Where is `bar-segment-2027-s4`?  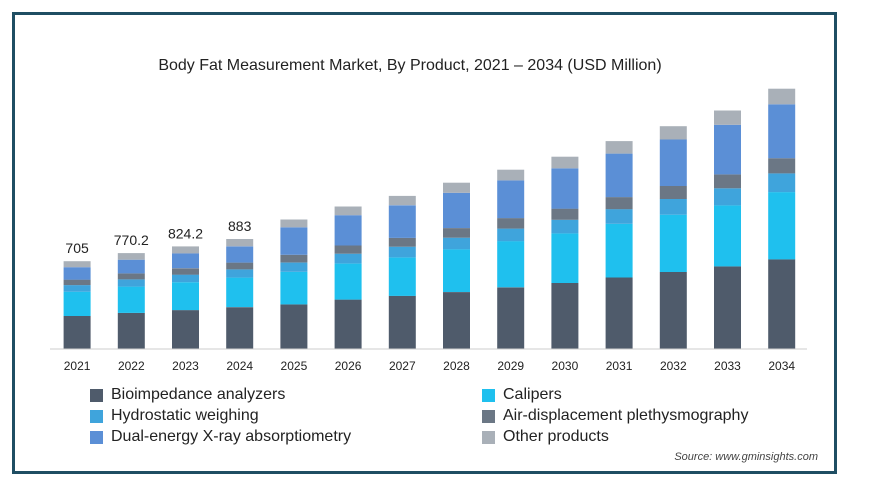 bar-segment-2027-s4 is located at coordinates (402, 221).